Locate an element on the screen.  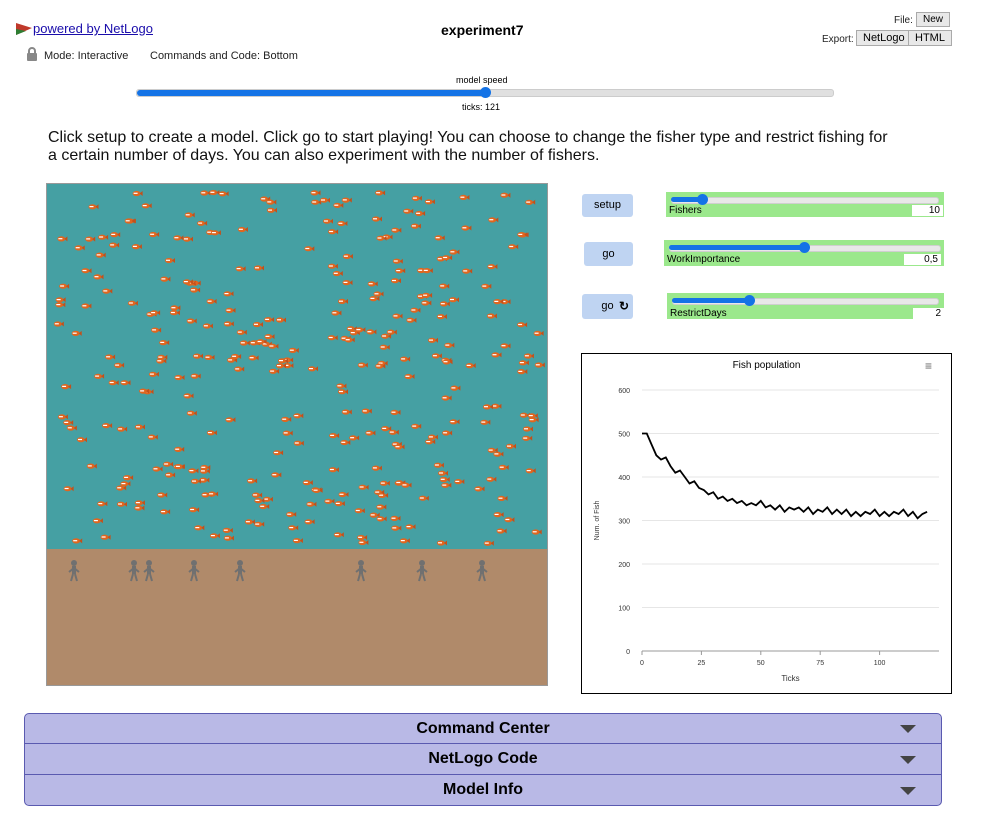
powered-by-link: powered by NetLogo is located at coordinates (93, 28).